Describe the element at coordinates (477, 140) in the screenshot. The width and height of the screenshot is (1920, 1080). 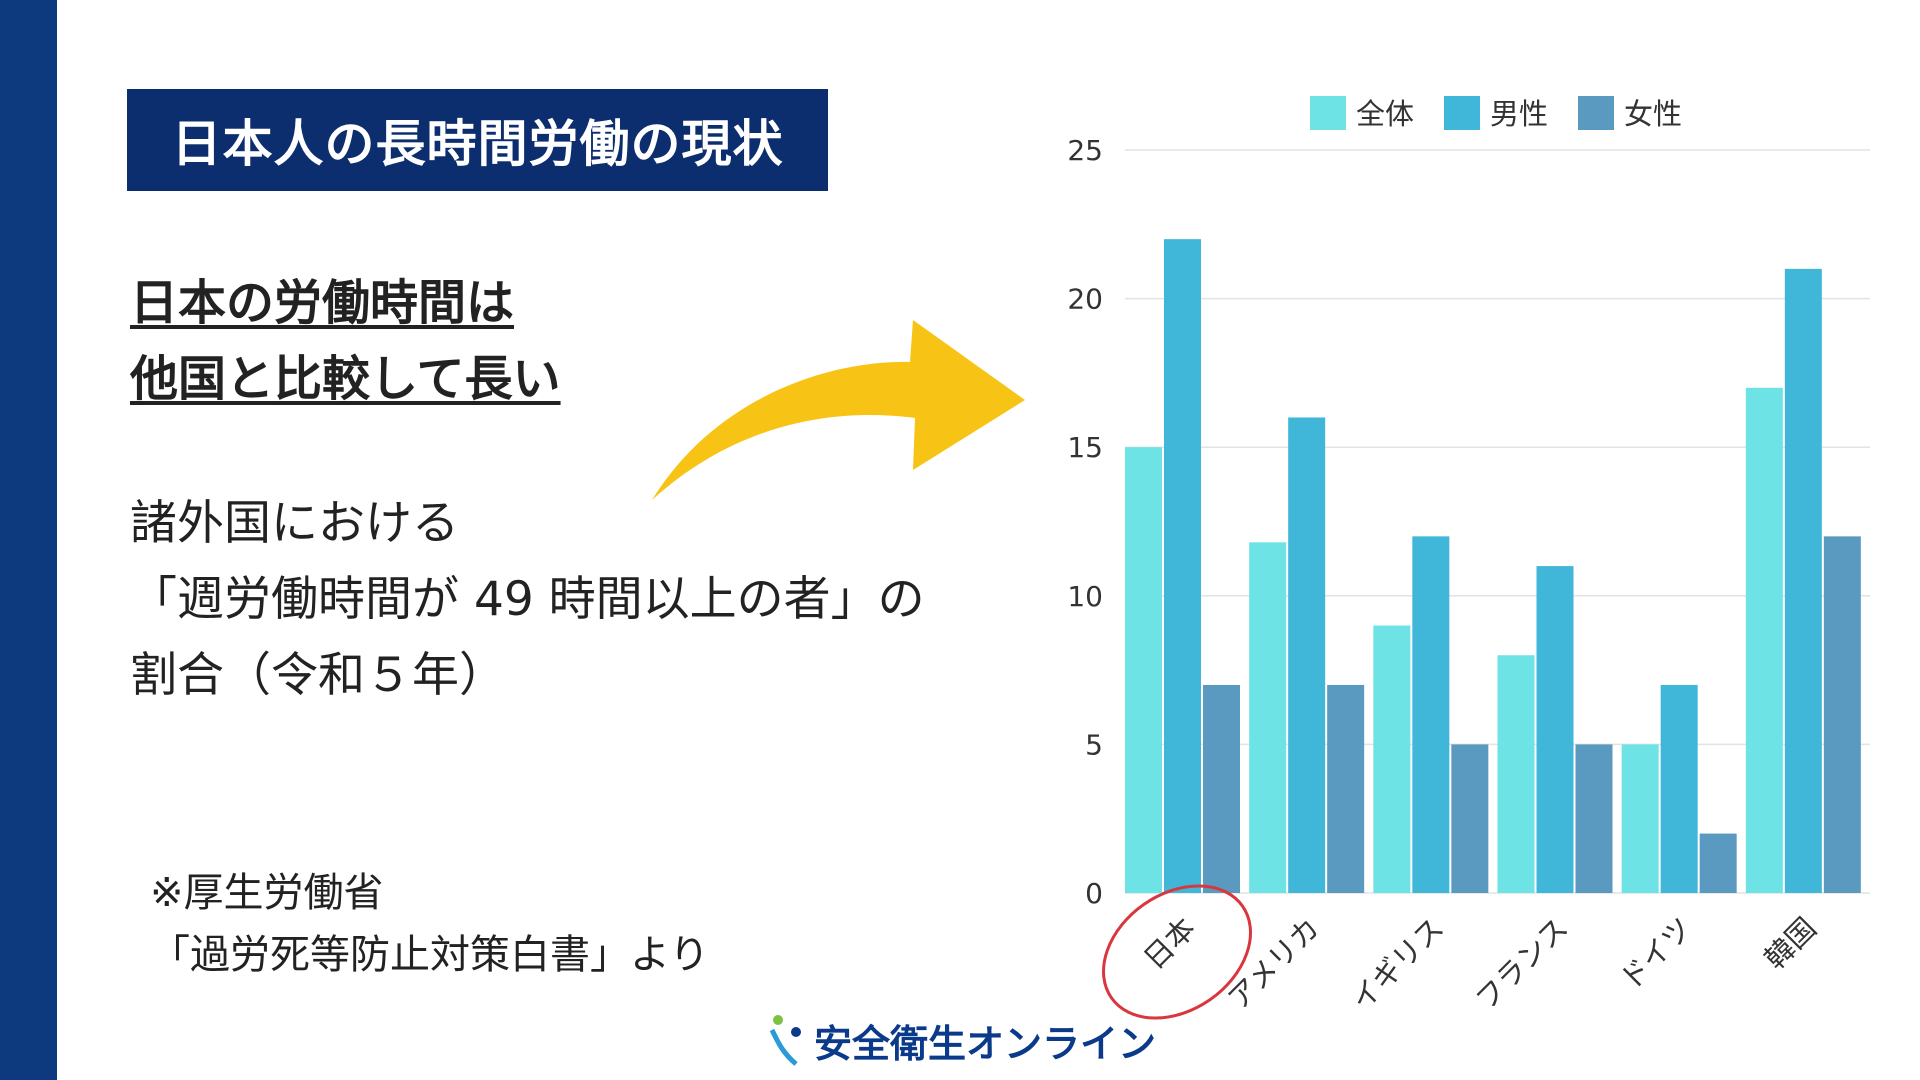
I see `page-title: 日本人の長時間労働の現状` at that location.